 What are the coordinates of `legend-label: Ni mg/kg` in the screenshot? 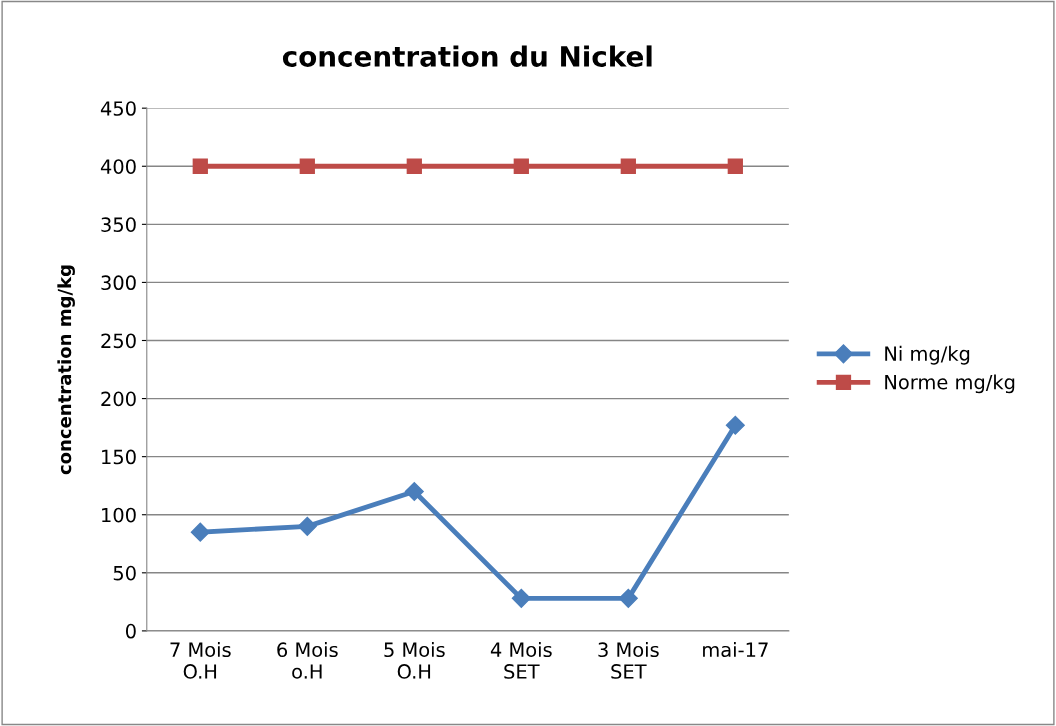 It's located at (927, 355).